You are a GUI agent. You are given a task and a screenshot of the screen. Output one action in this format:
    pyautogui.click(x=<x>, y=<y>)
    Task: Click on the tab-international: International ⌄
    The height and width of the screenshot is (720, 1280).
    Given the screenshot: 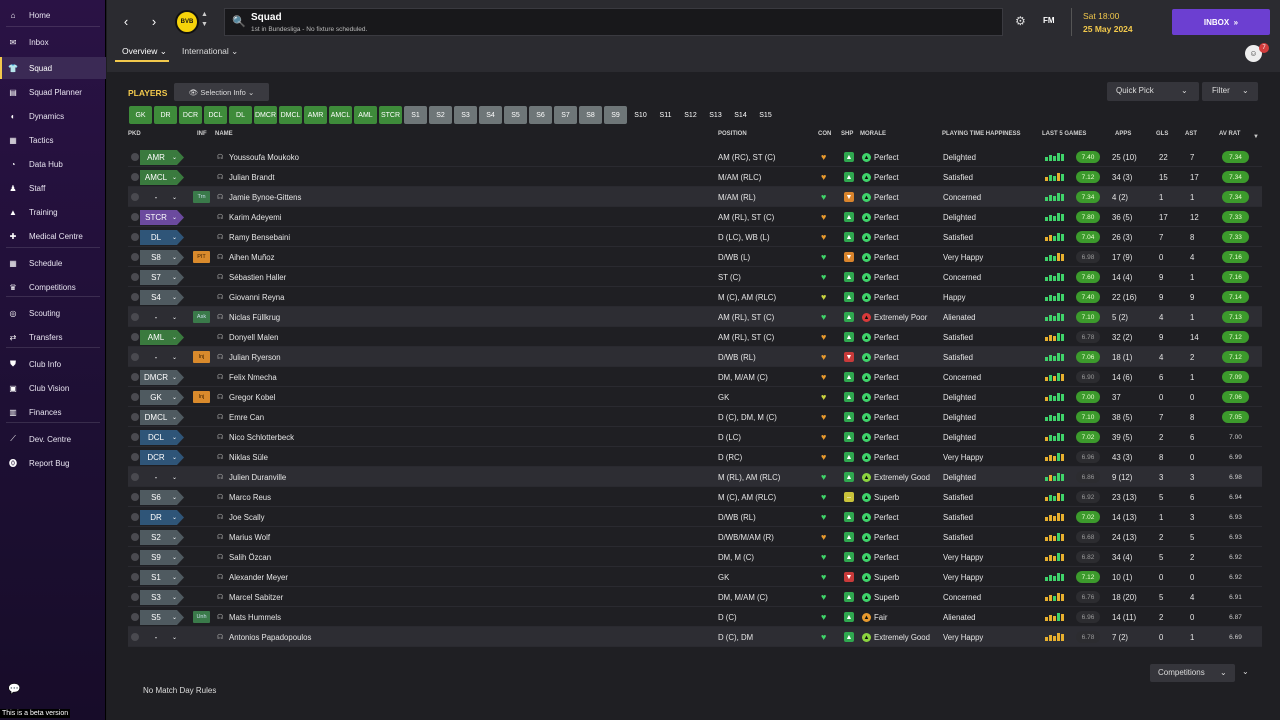 What is the action you would take?
    pyautogui.click(x=210, y=51)
    